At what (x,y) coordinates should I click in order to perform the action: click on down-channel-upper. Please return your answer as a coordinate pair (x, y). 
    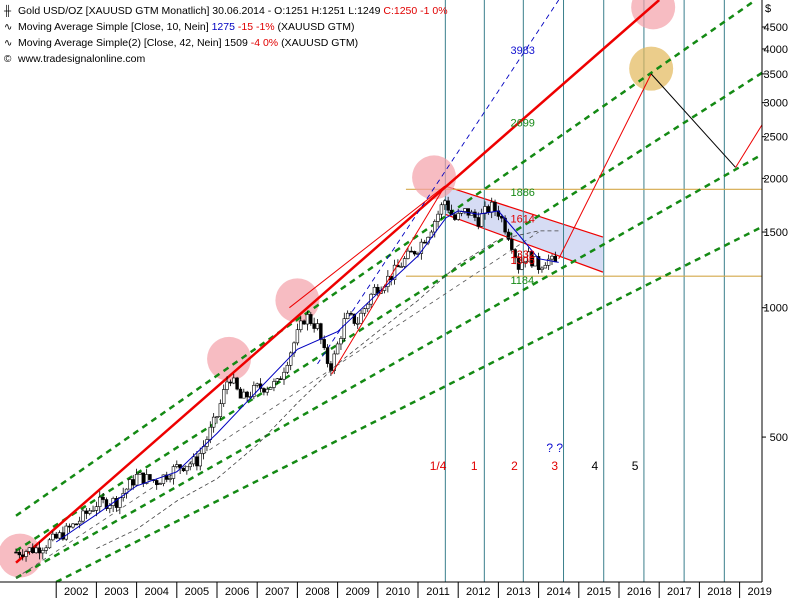
    Looking at the image, I should click on (524, 211).